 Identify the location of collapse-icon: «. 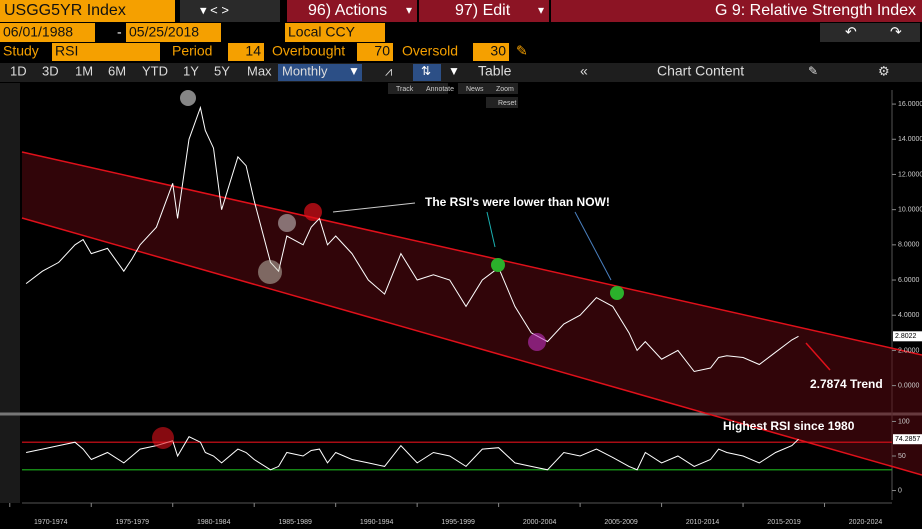
(584, 71).